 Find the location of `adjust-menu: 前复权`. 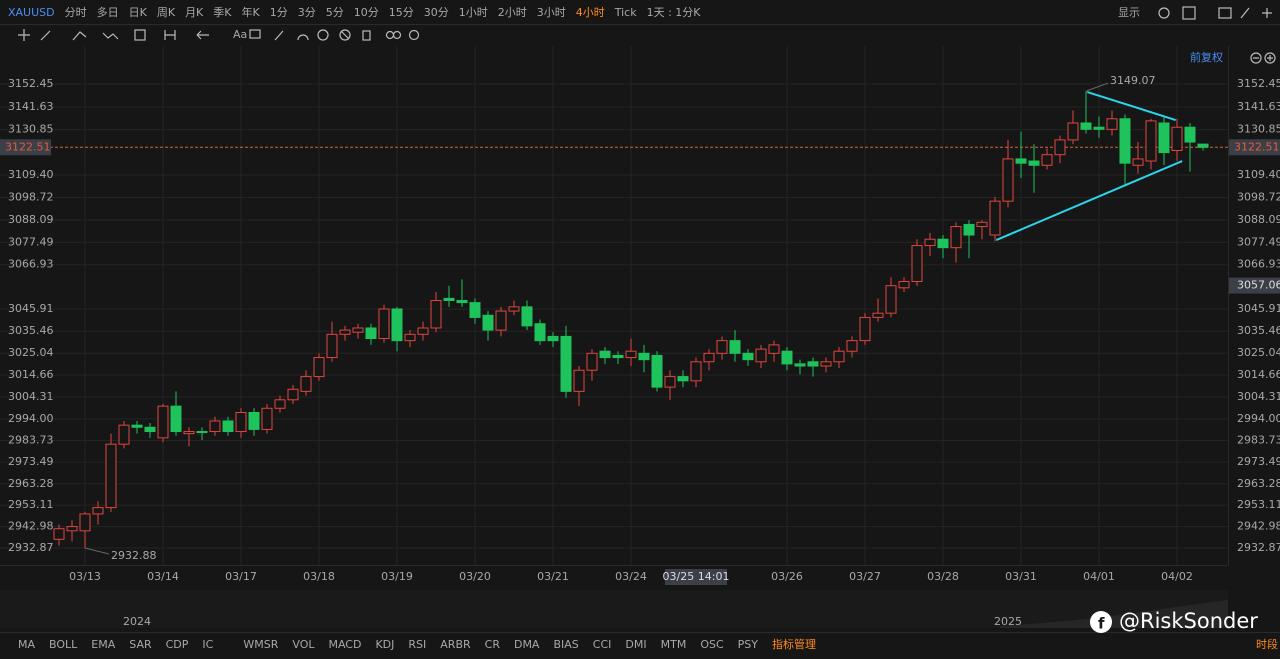

adjust-menu: 前复权 is located at coordinates (1206, 57).